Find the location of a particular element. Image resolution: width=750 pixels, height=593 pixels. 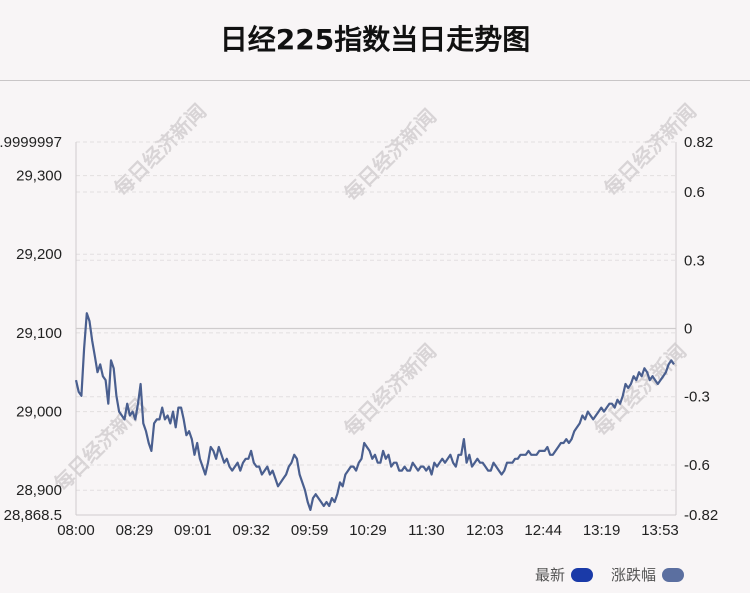

x-tick-label: 12:44 is located at coordinates (543, 530).